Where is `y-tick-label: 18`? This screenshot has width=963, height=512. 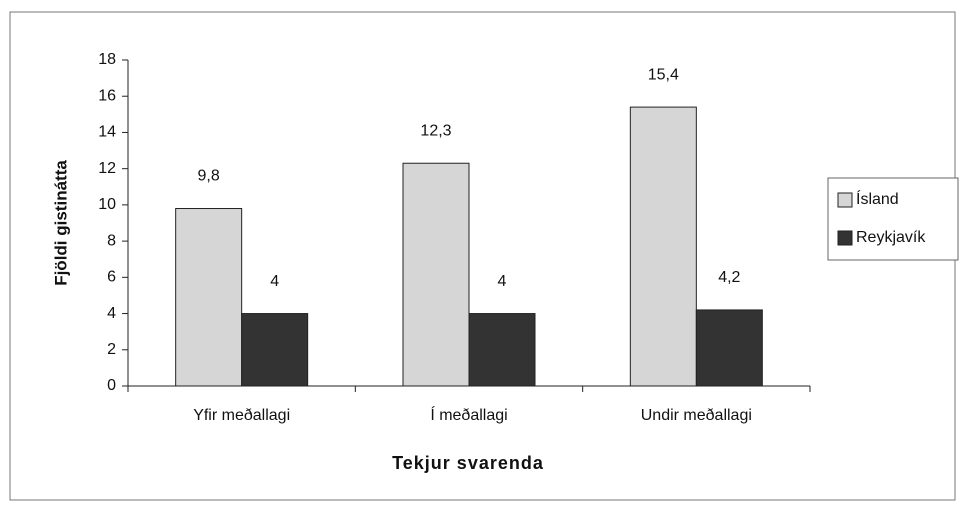
y-tick-label: 18 is located at coordinates (107, 59).